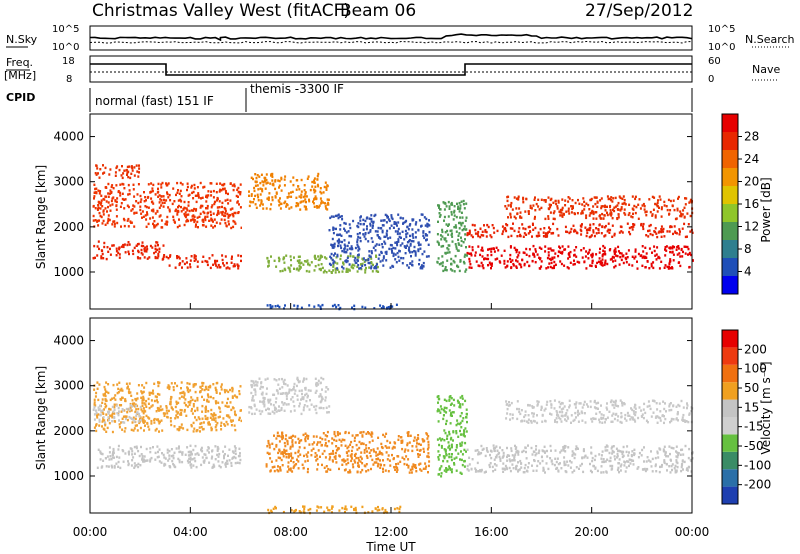  Describe the element at coordinates (69, 79) in the screenshot. I see `freq-tick-bottom: 8` at that location.